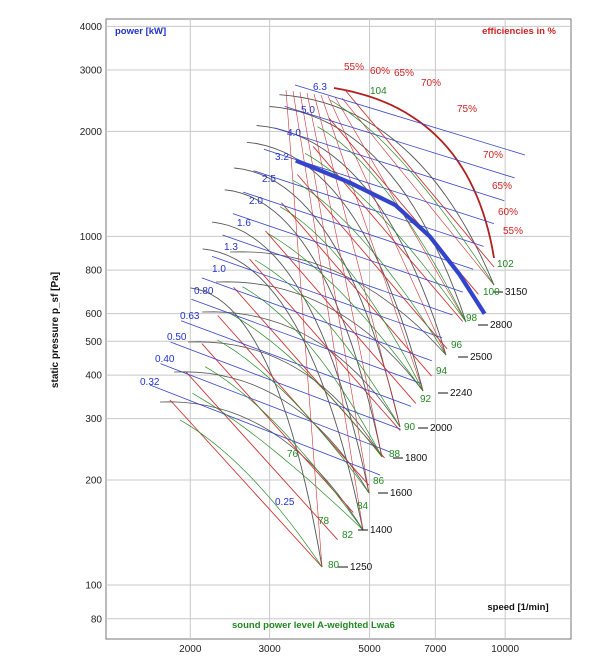  Describe the element at coordinates (467, 109) in the screenshot. I see `efficiency-label: 75%` at that location.